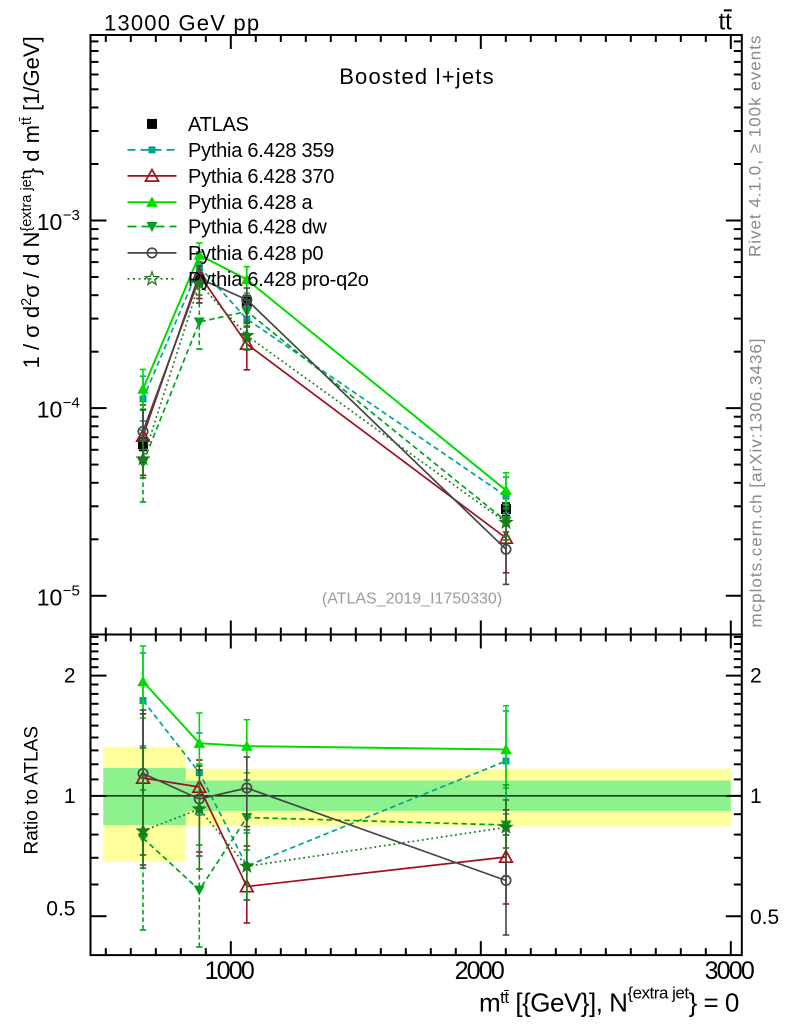 This screenshot has height=1029, width=786. What do you see at coordinates (756, 482) in the screenshot?
I see `svg-text:mcplots.cern.ch [arXiv:1306.34: mcplots.cern.ch [arXiv:1306.3436]` at bounding box center [756, 482].